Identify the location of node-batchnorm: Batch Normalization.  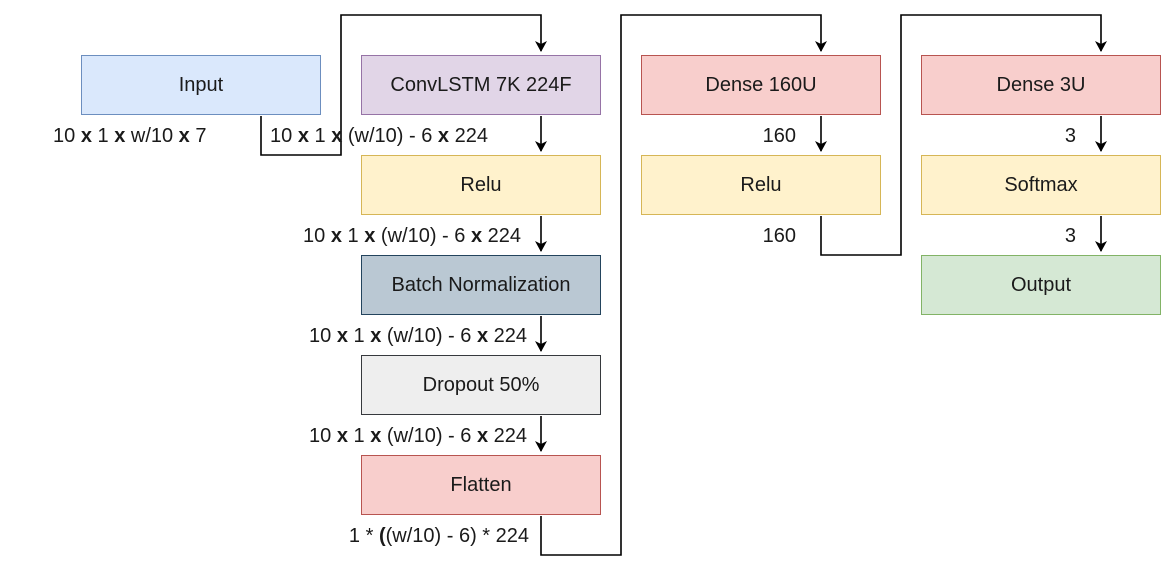
(481, 285).